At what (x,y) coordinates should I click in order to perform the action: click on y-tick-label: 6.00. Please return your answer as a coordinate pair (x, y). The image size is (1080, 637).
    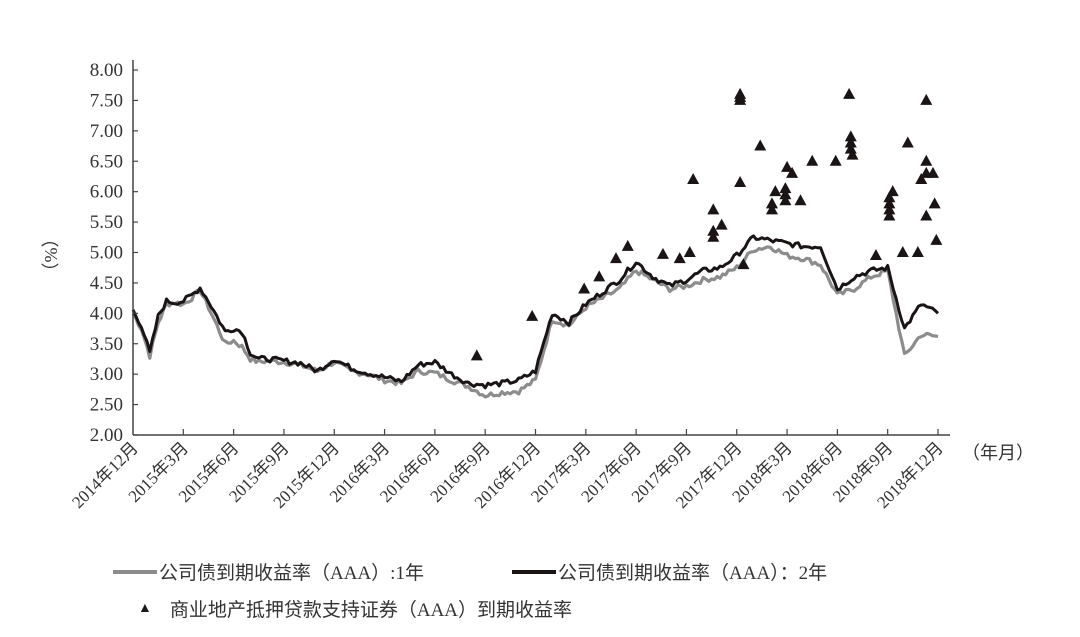
    Looking at the image, I should click on (106, 192).